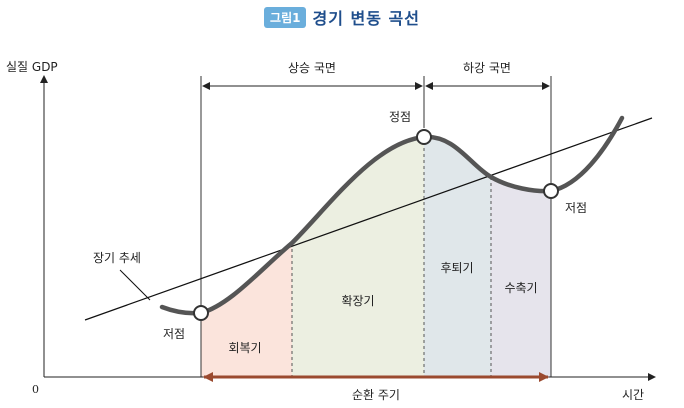 The image size is (684, 408). Describe the element at coordinates (357, 301) in the screenshot. I see `expansion-label: 확장기` at that location.